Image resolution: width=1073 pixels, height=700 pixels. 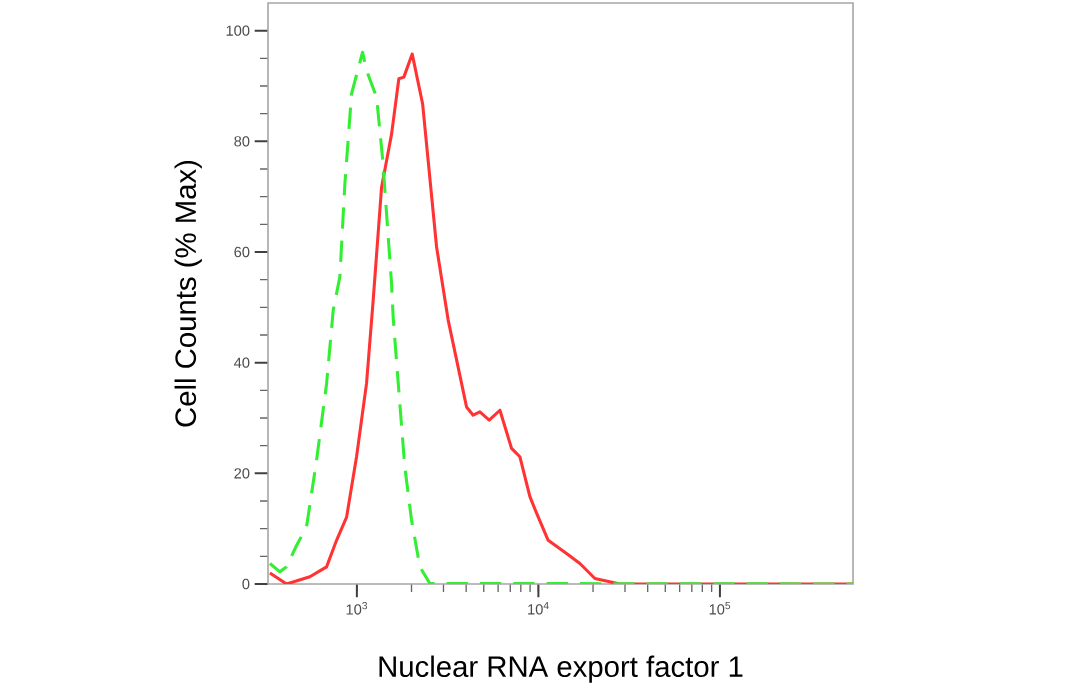 I want to click on y-tick-label: 20, so click(x=242, y=473).